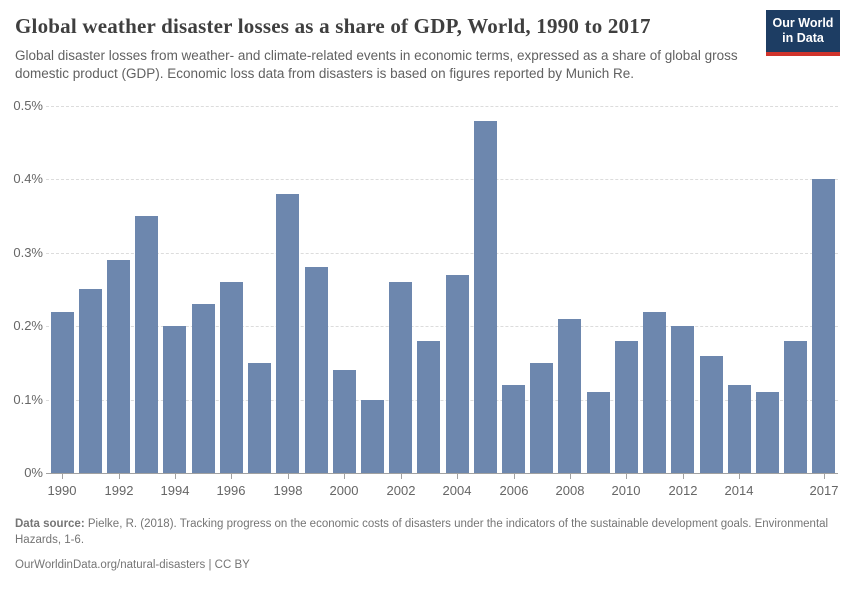 The height and width of the screenshot is (600, 850). What do you see at coordinates (803, 53) in the screenshot?
I see `logo-red-stripe` at bounding box center [803, 53].